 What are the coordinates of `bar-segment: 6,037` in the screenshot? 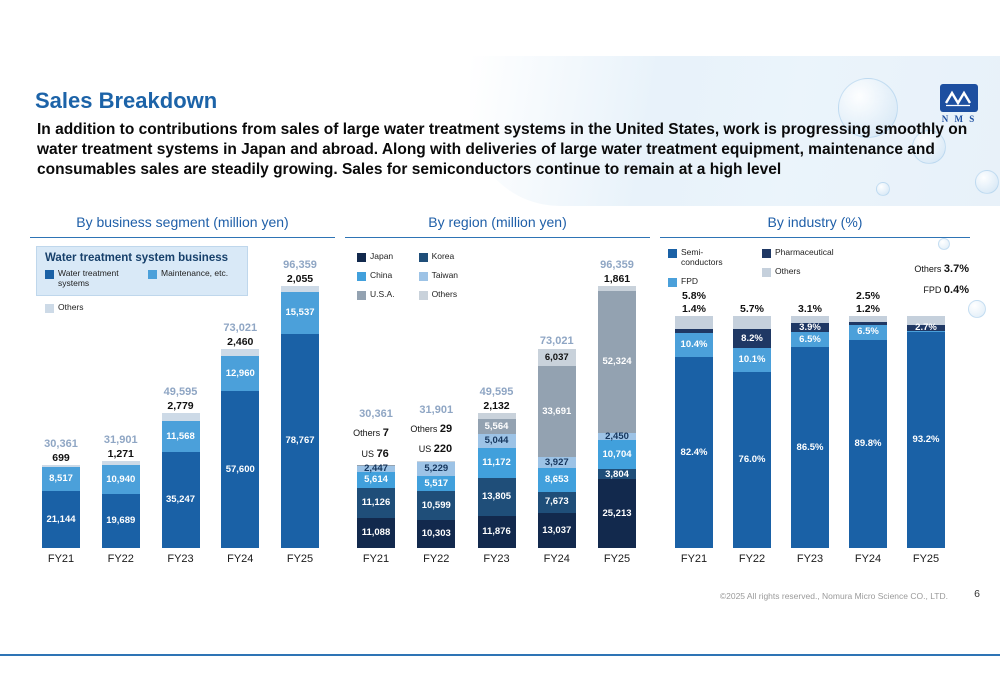 It's located at (556, 357).